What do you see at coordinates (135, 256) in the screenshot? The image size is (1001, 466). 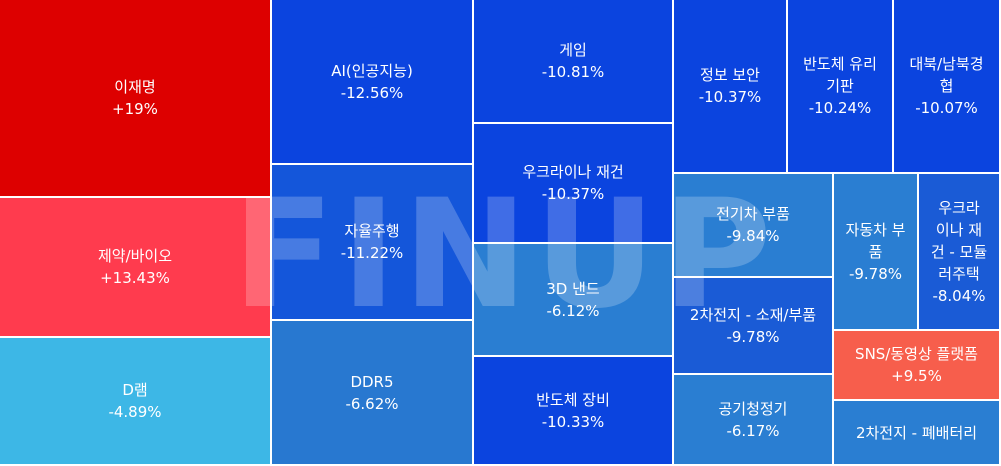 I see `tile-label: 제약/바이오` at bounding box center [135, 256].